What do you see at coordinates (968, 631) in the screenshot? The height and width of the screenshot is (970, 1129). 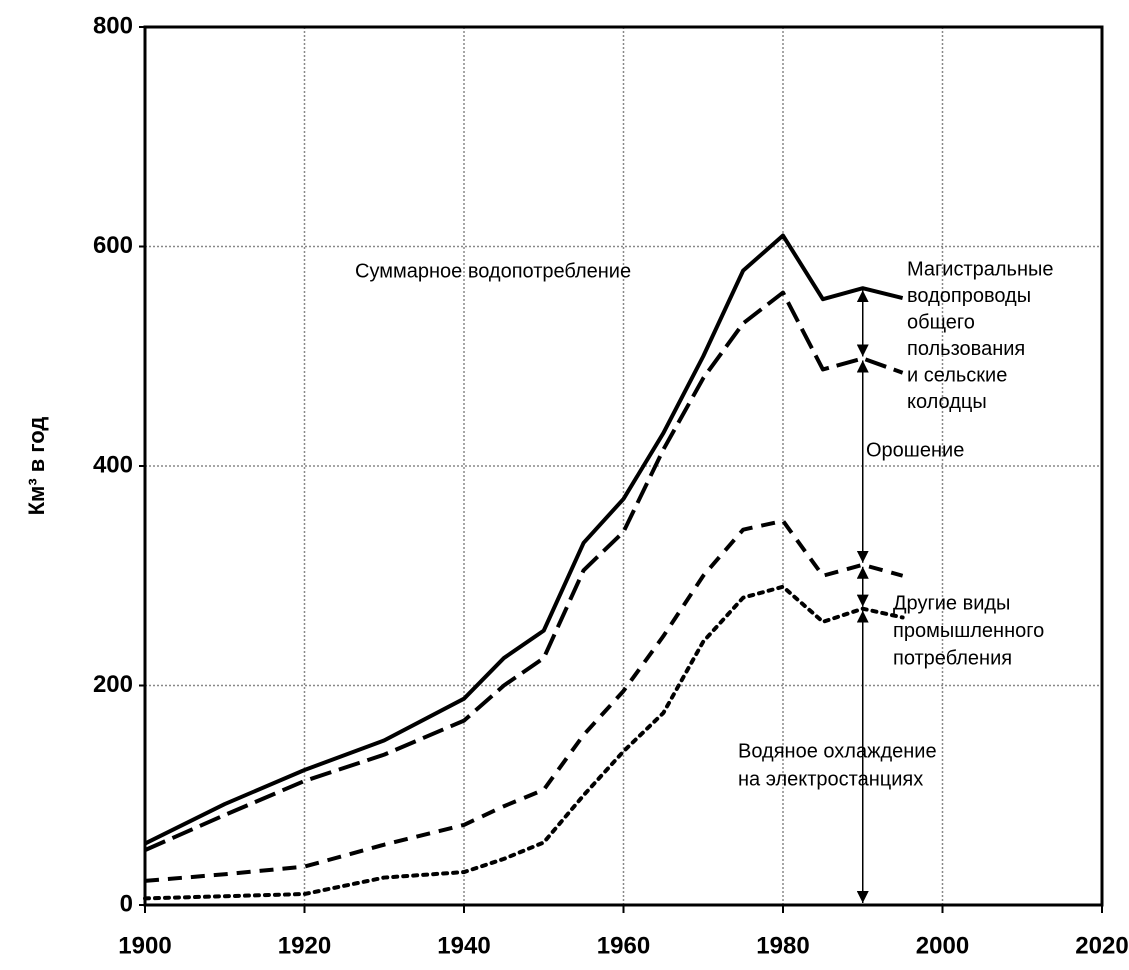 I see `annotation: промышленного` at bounding box center [968, 631].